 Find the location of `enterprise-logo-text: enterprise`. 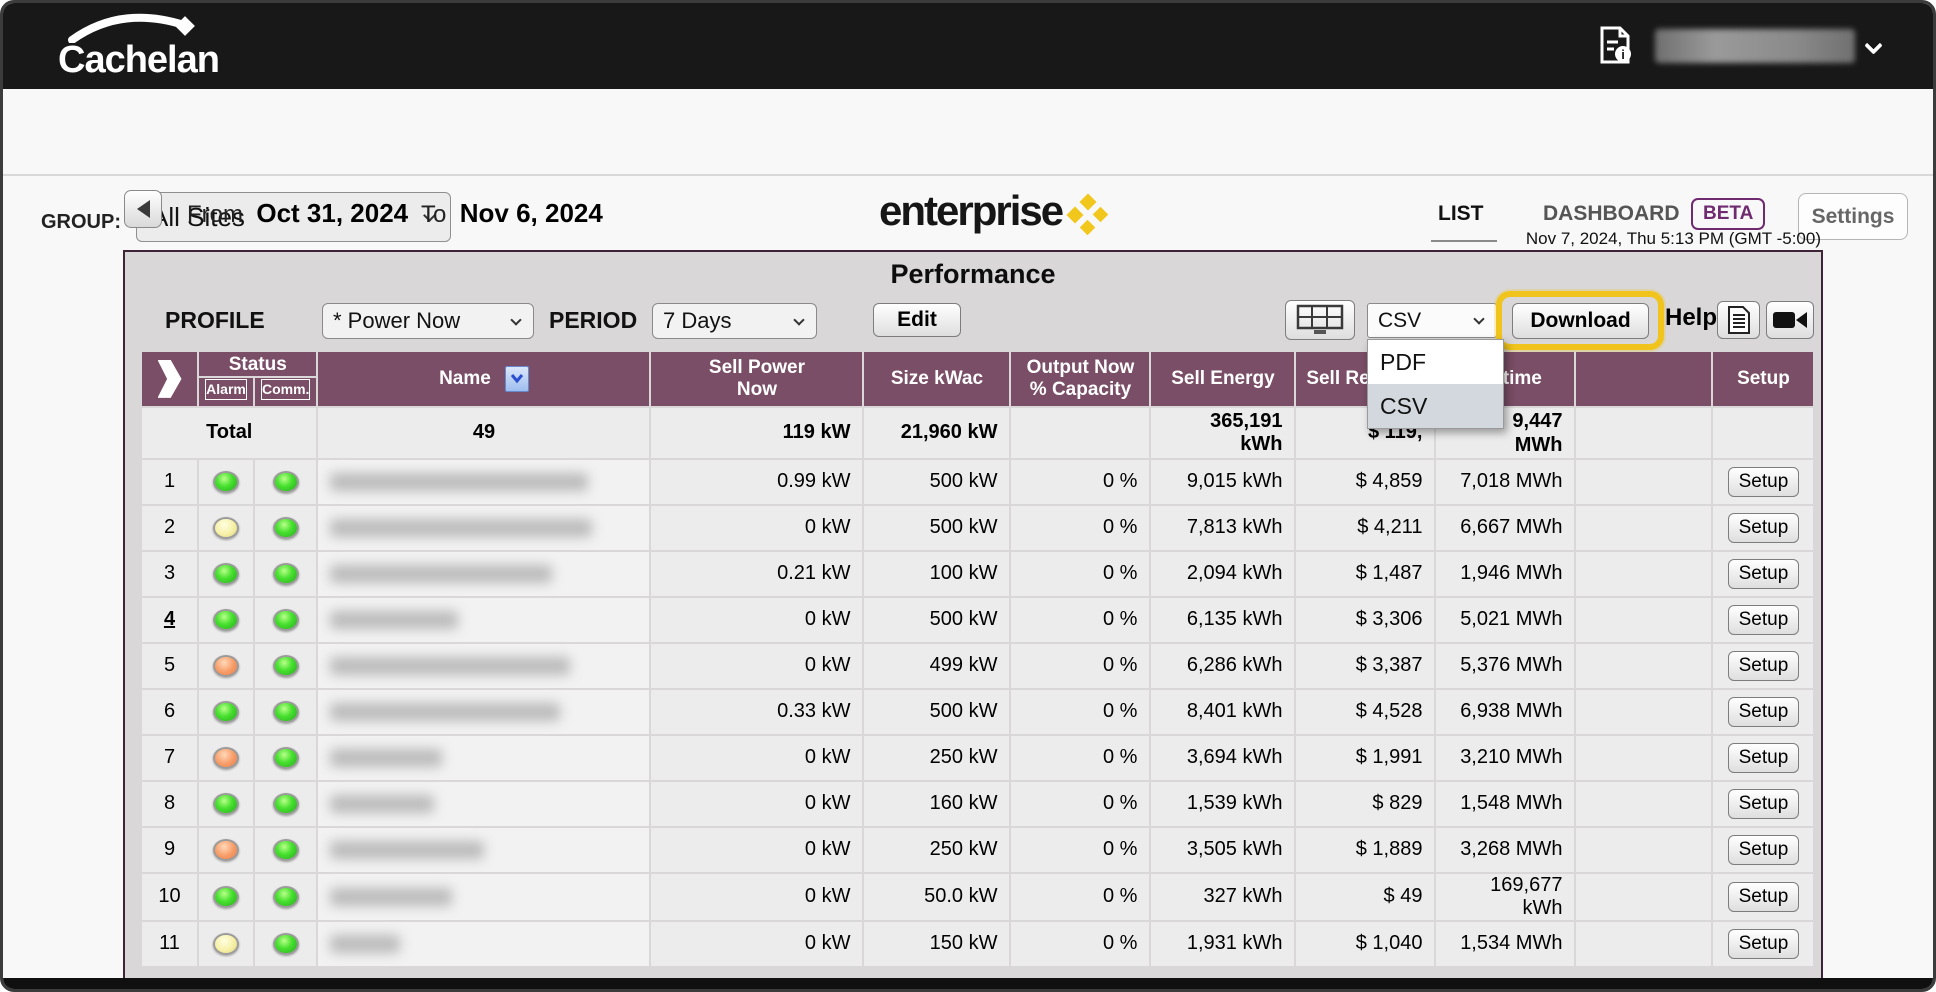

enterprise-logo-text: enterprise is located at coordinates (971, 210).